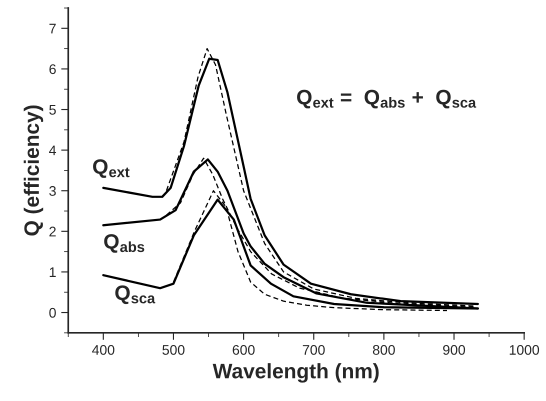 The image size is (546, 401). What do you see at coordinates (135, 294) in the screenshot?
I see `series-label: Q$_{sca}$` at bounding box center [135, 294].